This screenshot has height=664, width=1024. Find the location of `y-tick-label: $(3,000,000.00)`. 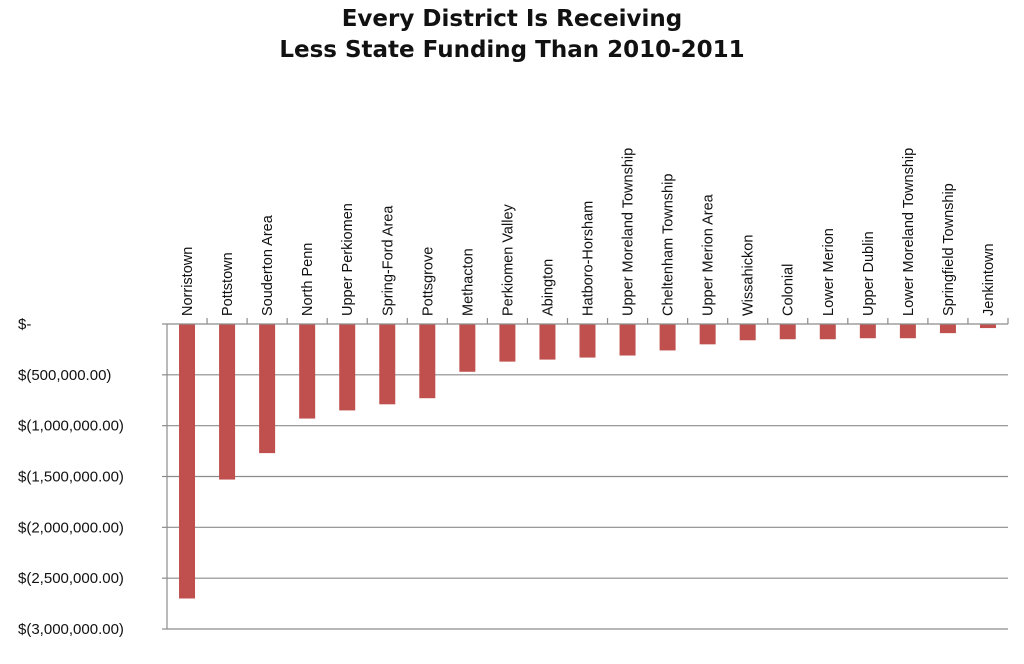

y-tick-label: $(3,000,000.00) is located at coordinates (71, 629).